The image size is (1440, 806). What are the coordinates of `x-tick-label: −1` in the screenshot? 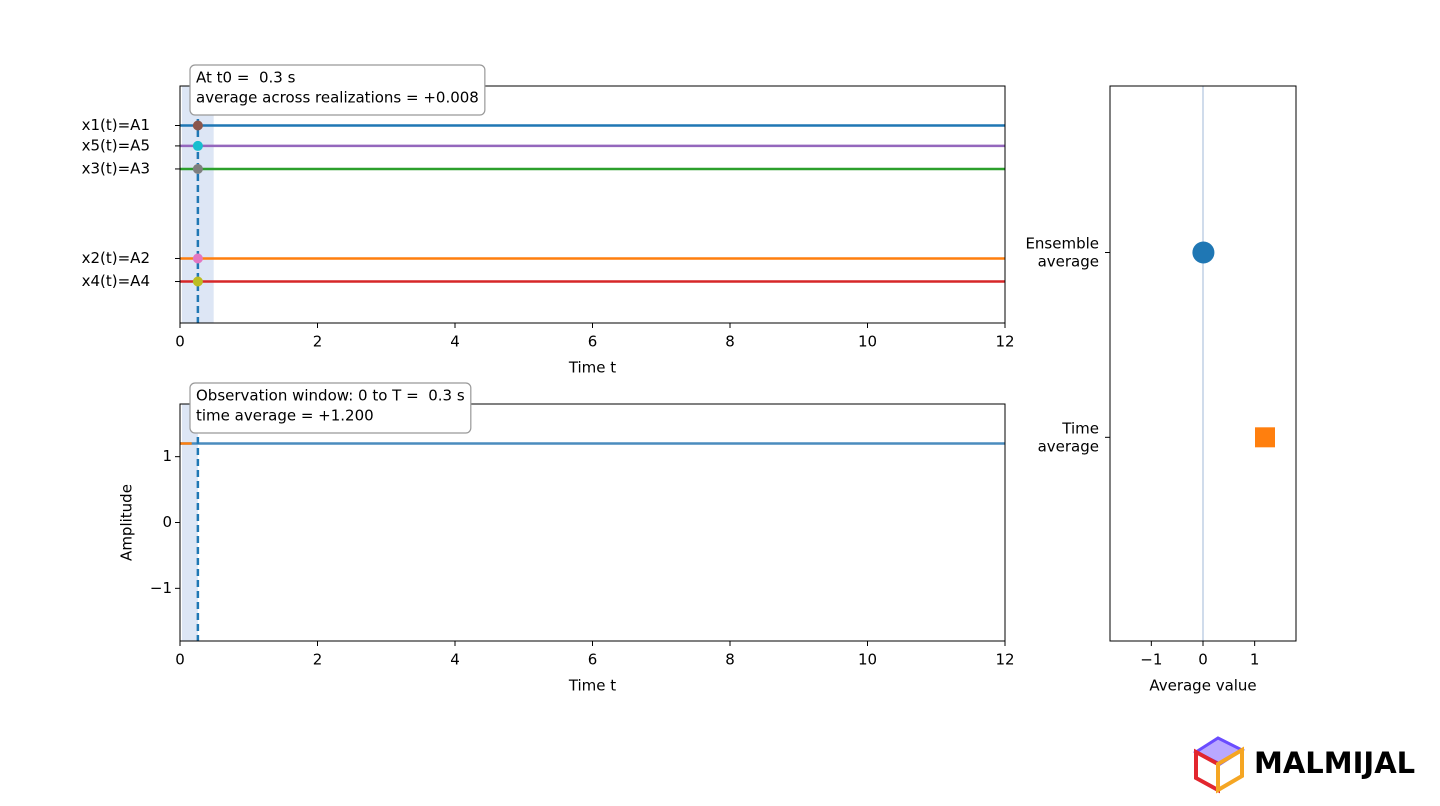 It's located at (1151, 660).